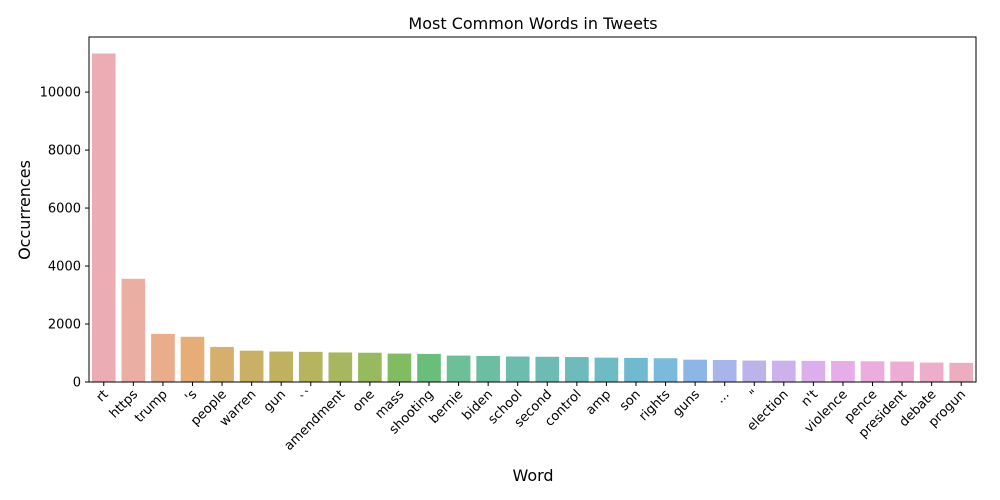  I want to click on x-tick-label: gun, so click(275, 401).